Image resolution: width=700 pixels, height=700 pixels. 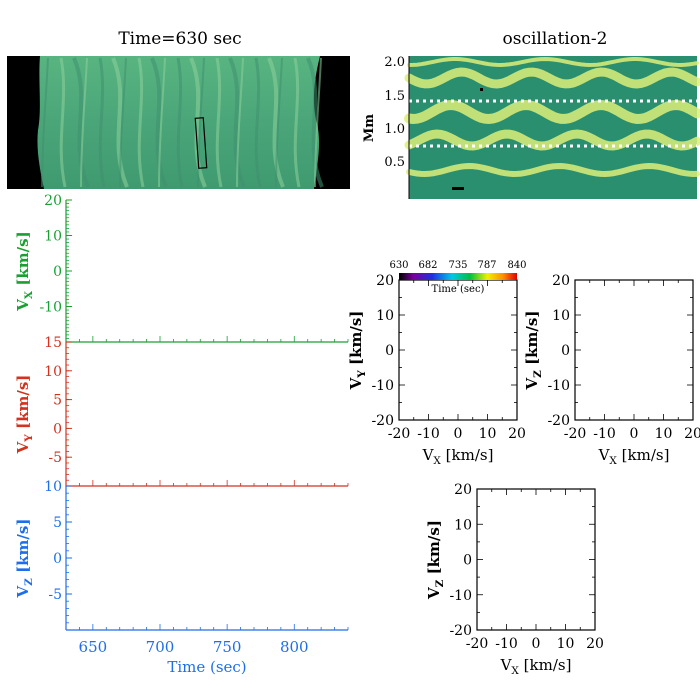 I want to click on y-axis-label: VZ [km/s], so click(x=435, y=560).